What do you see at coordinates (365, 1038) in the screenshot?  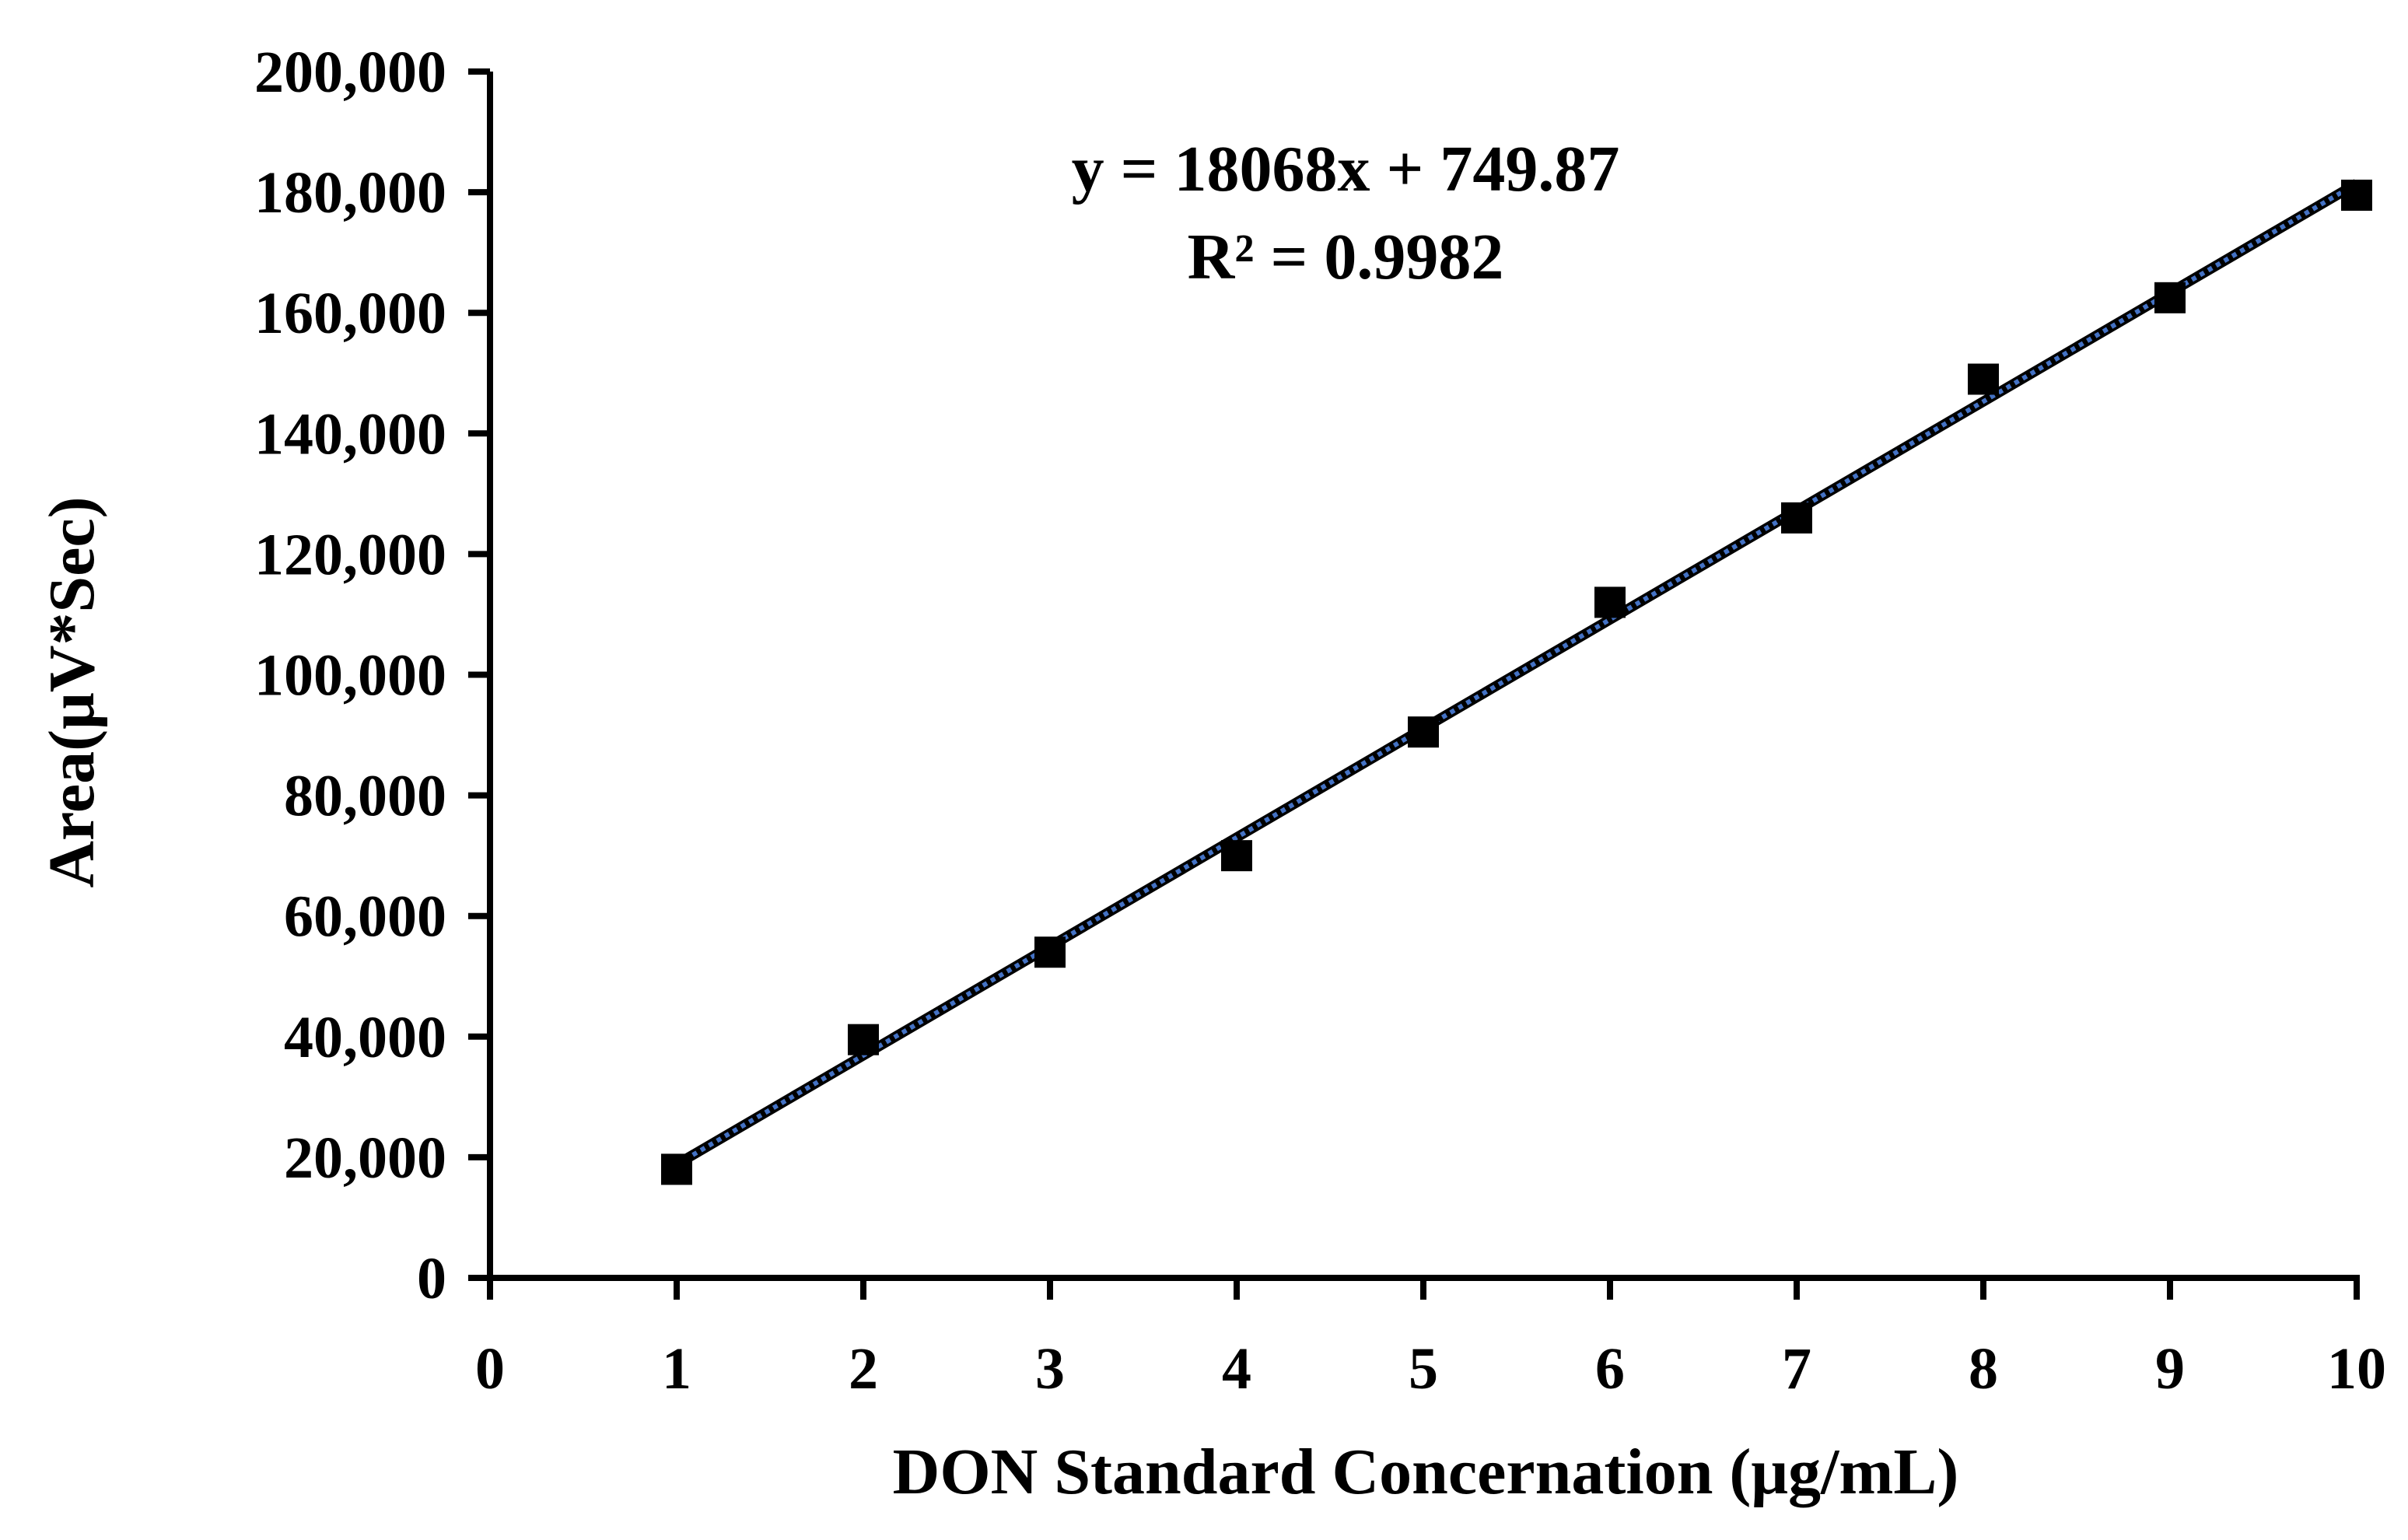 I see `y-tick-label: 40,000` at bounding box center [365, 1038].